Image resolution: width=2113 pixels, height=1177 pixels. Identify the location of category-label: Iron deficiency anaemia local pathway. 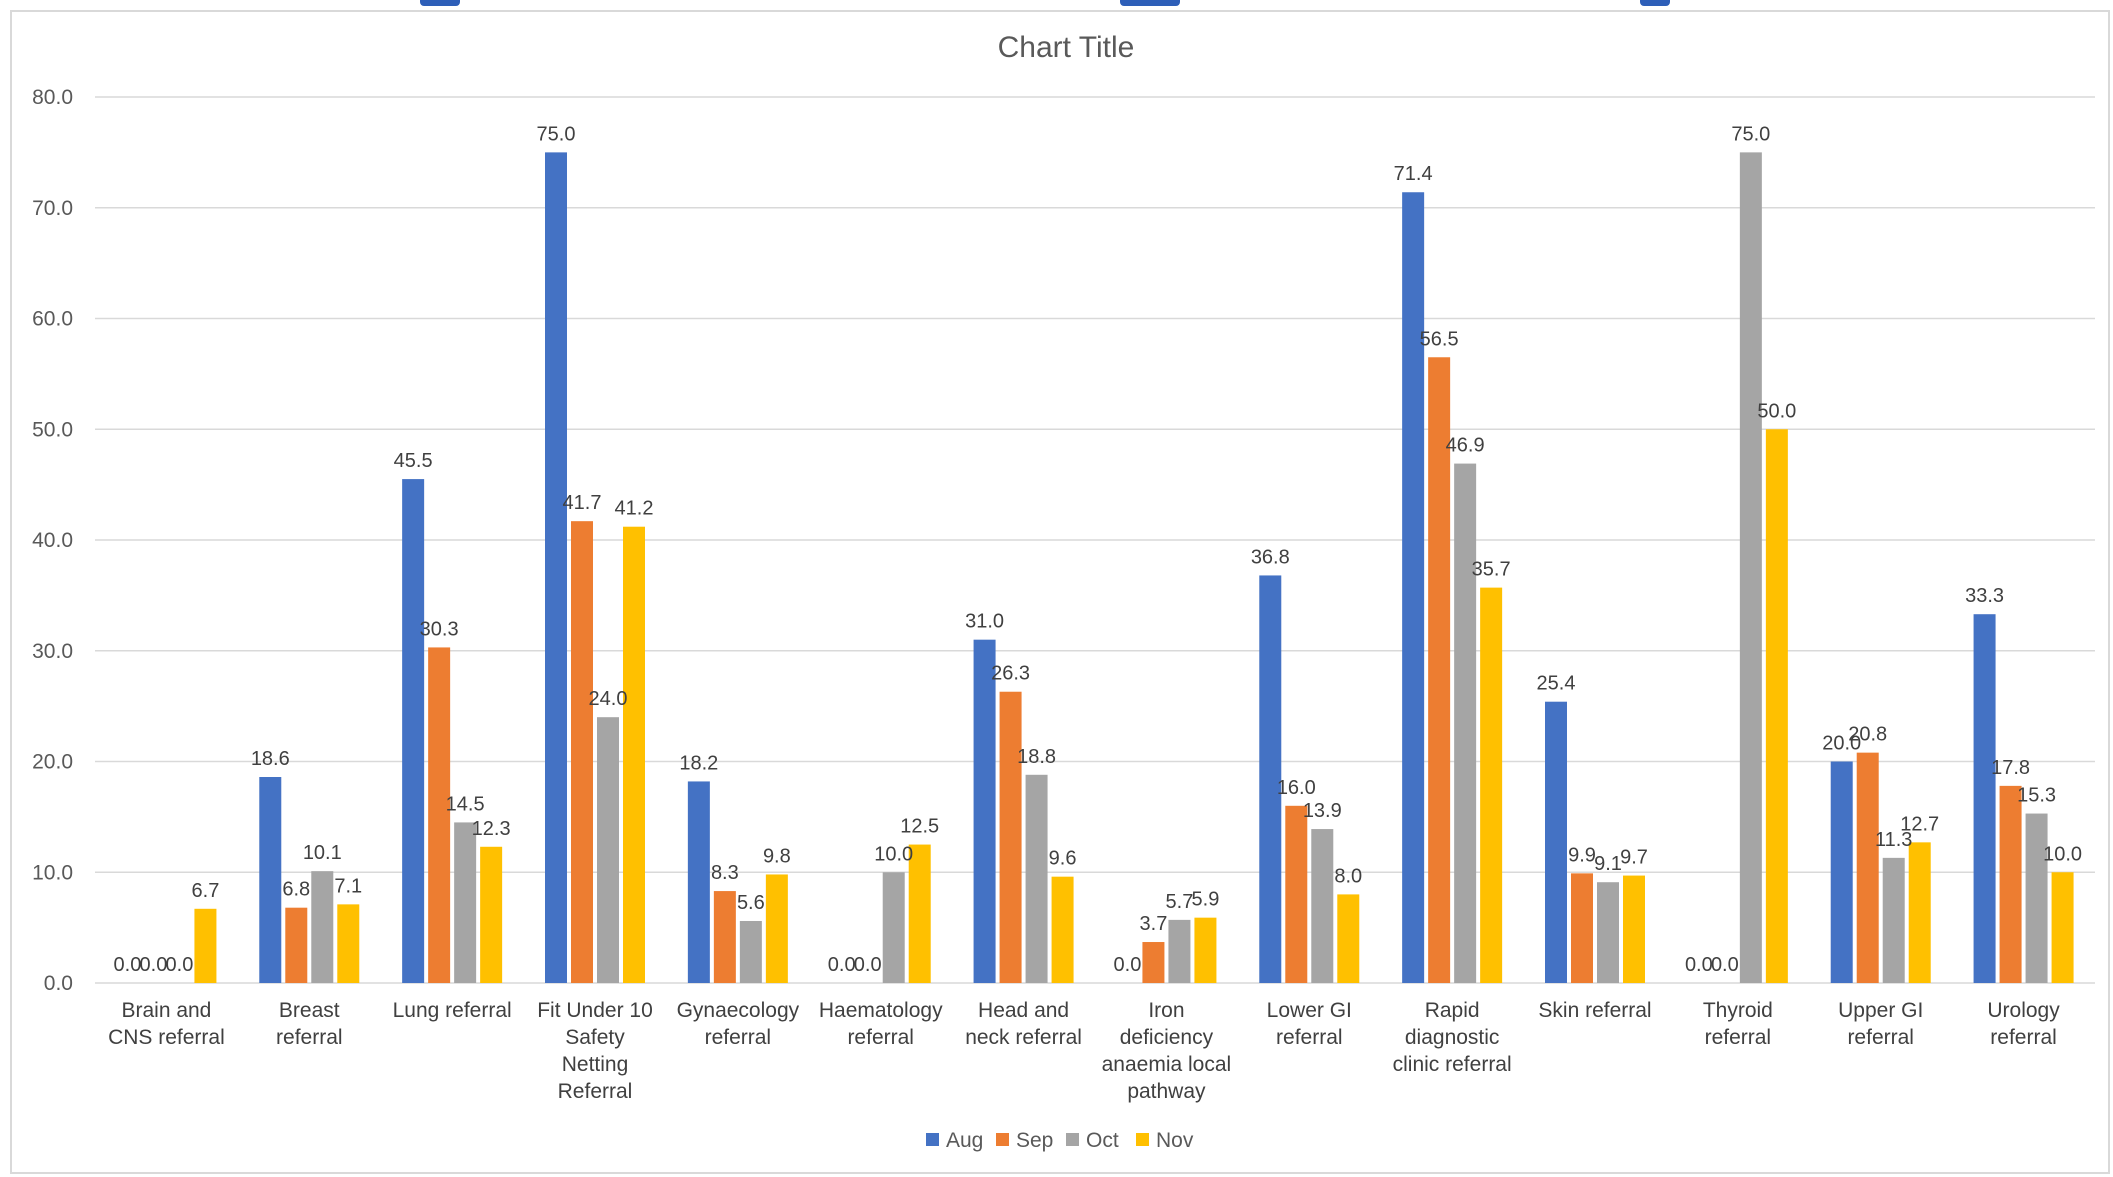
(1167, 1051).